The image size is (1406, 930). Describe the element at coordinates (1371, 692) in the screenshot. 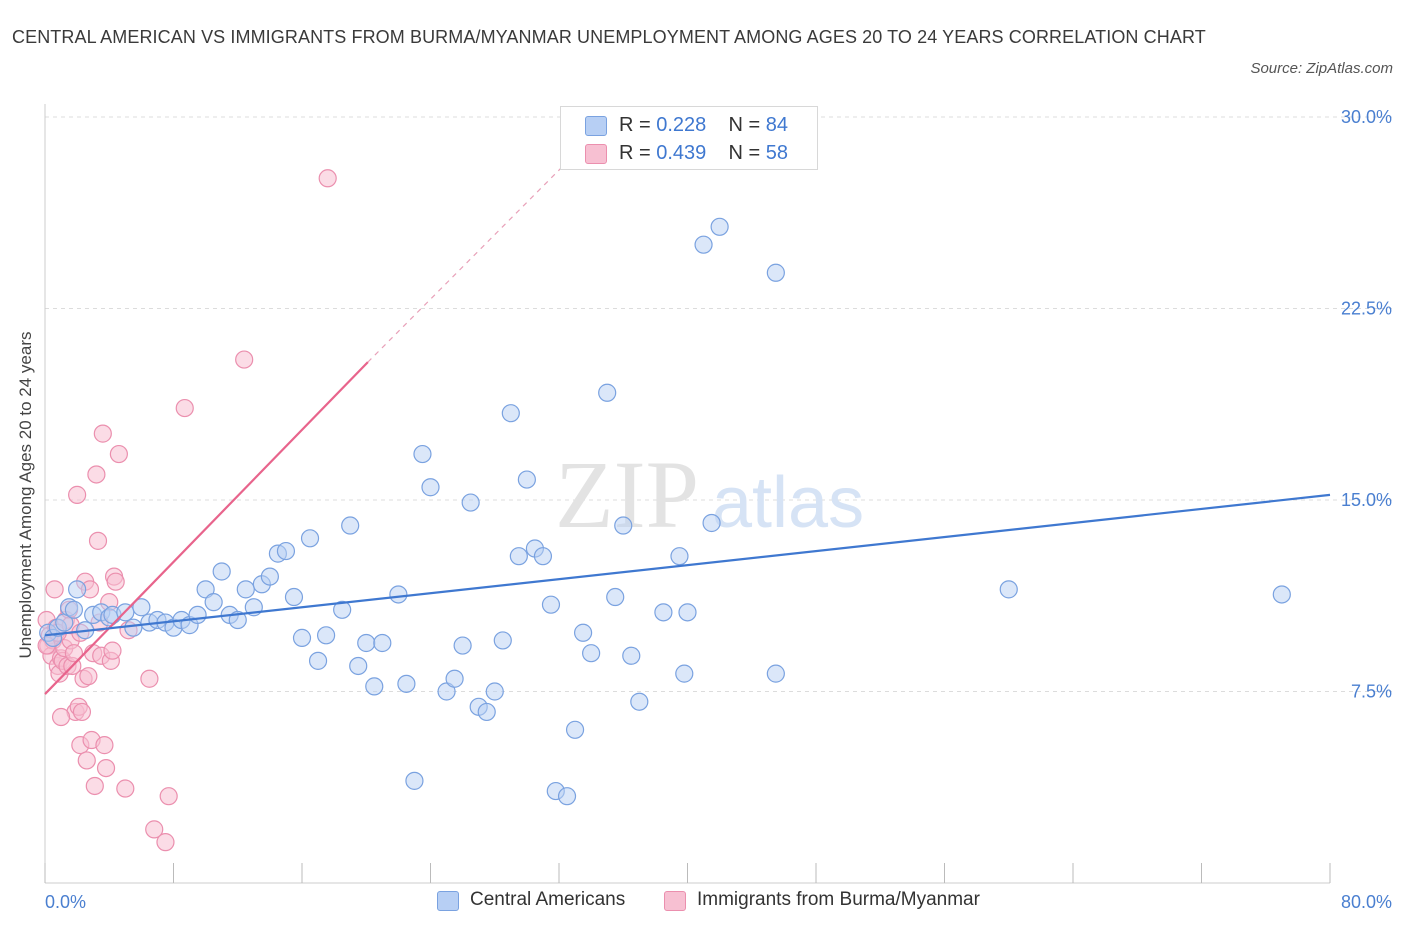

I see `y-tick-label: 7.5%` at that location.